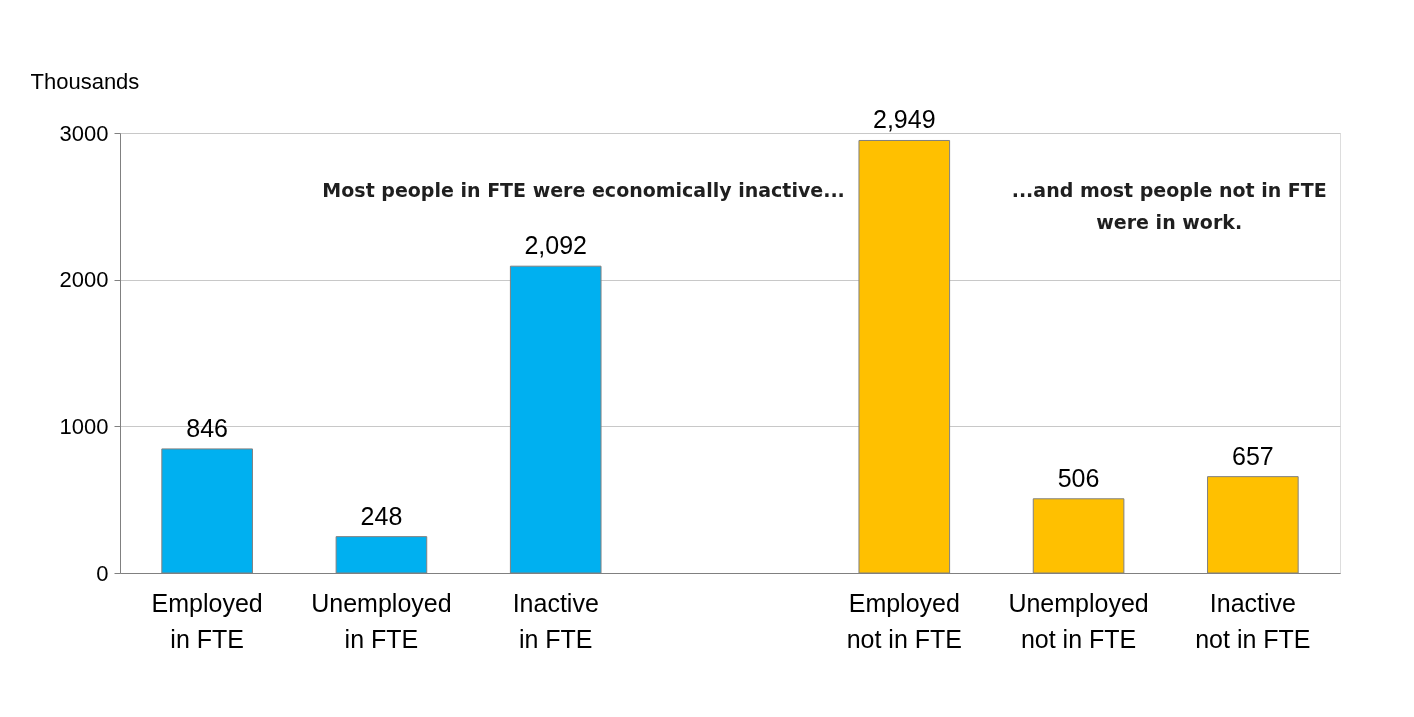 Image resolution: width=1414 pixels, height=717 pixels. Describe the element at coordinates (85, 81) in the screenshot. I see `y-axis-title: Thousands` at that location.